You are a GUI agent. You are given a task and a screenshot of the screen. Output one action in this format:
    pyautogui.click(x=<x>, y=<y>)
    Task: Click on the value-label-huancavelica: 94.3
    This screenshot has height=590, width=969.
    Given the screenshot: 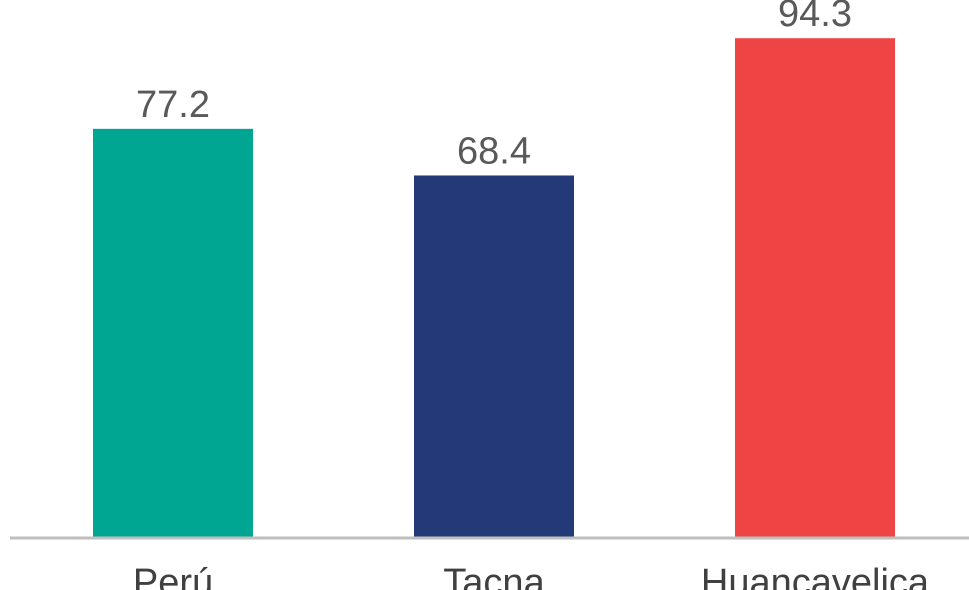 What is the action you would take?
    pyautogui.click(x=815, y=17)
    